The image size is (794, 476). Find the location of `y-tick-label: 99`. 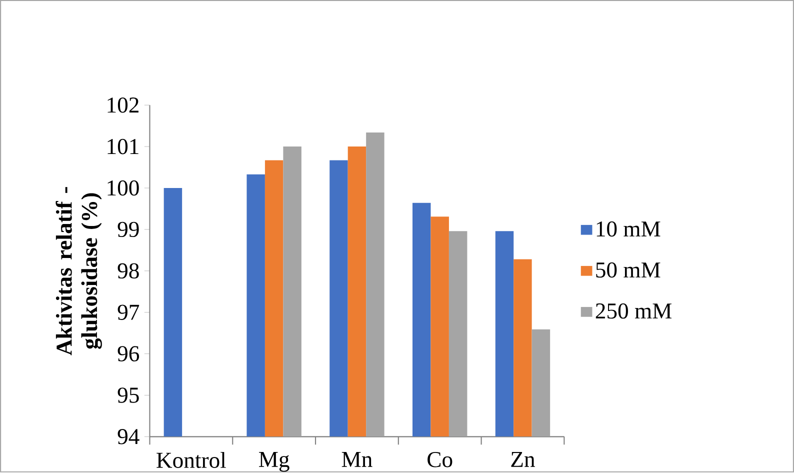

y-tick-label: 99 is located at coordinates (128, 229).